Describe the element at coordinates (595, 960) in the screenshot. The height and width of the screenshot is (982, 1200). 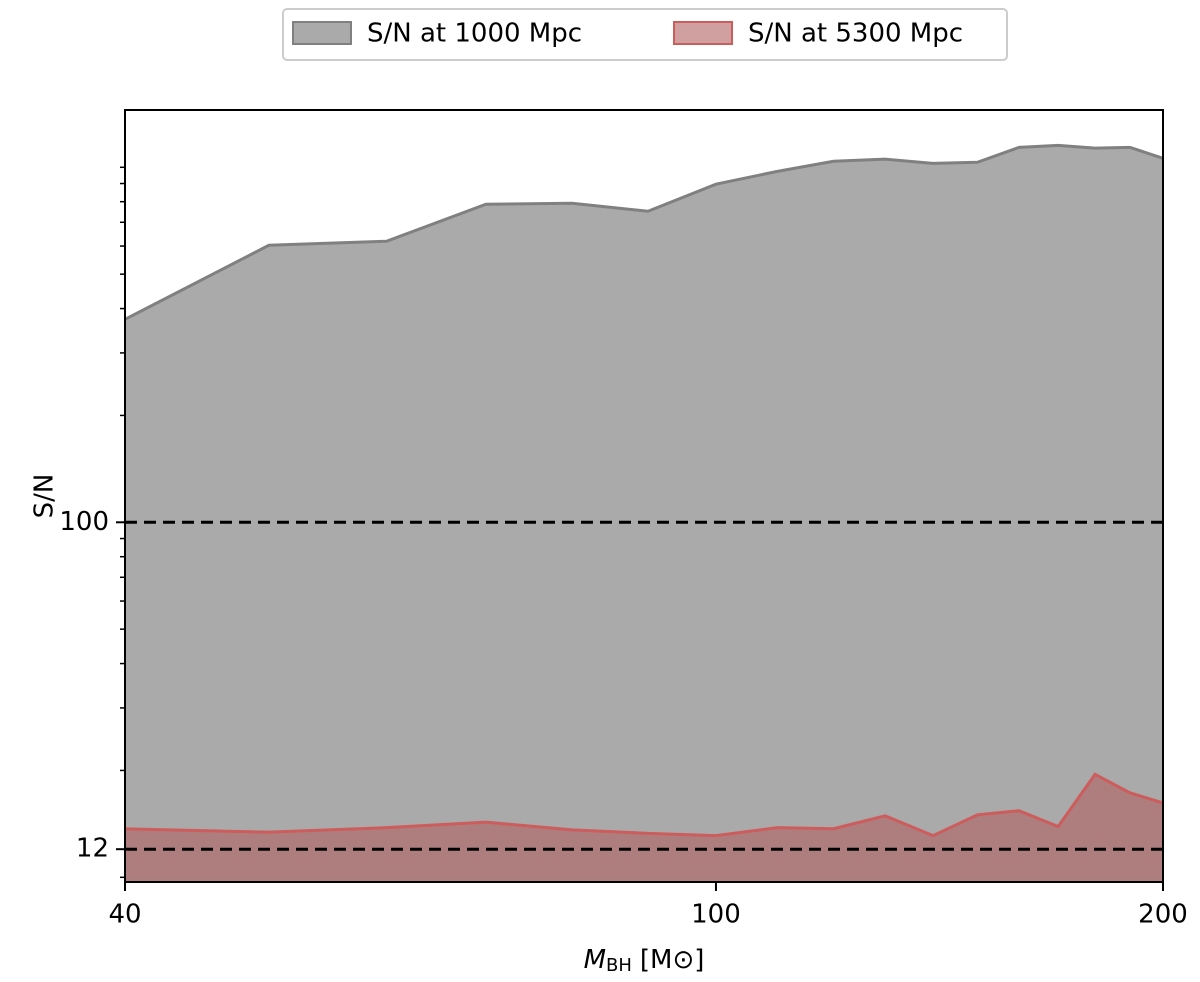
I see `x-label-symbol: M` at that location.